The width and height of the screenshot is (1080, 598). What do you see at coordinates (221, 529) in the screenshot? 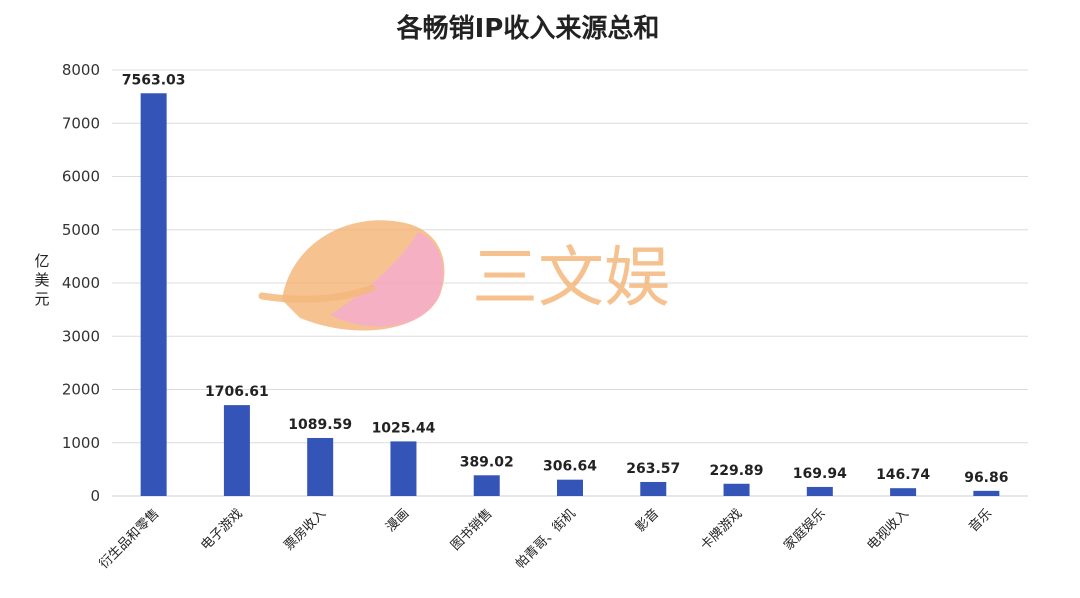
I see `x-tick-label: 电子游戏` at bounding box center [221, 529].